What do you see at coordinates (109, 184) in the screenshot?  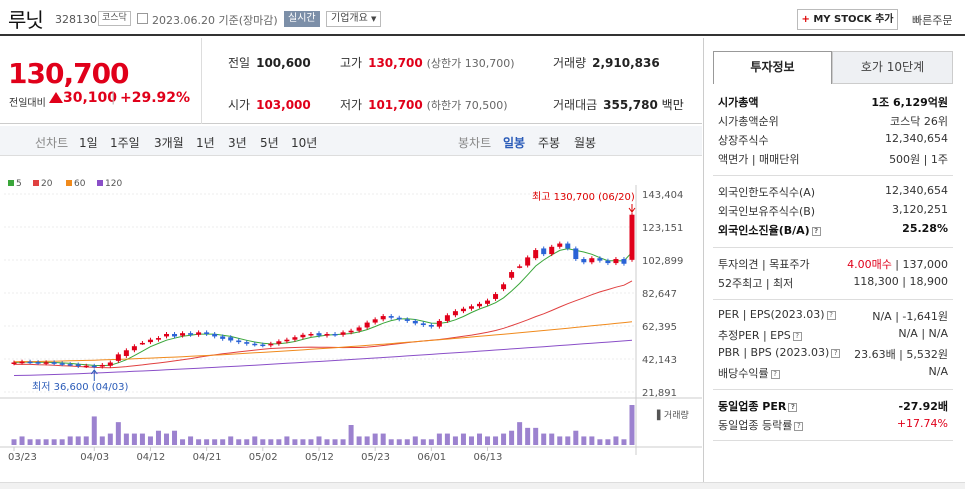 I see `ma-legend-item: 120` at bounding box center [109, 184].